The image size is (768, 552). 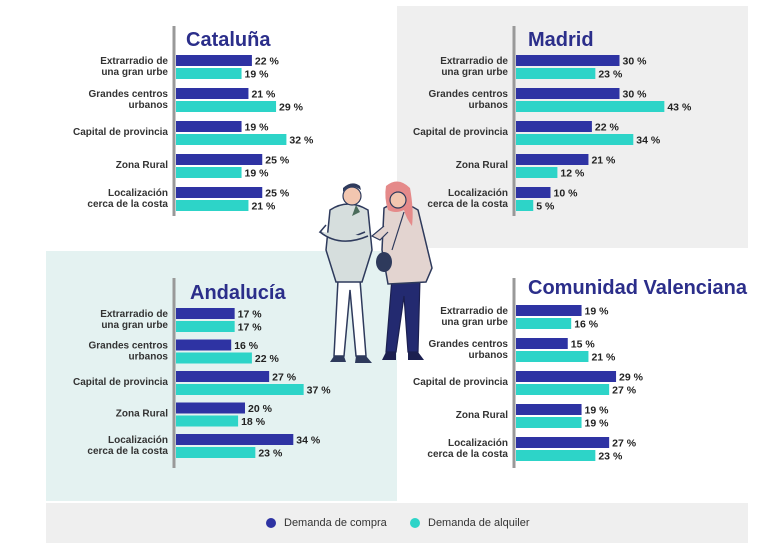 I want to click on legend-dot-alquiler, so click(x=415, y=523).